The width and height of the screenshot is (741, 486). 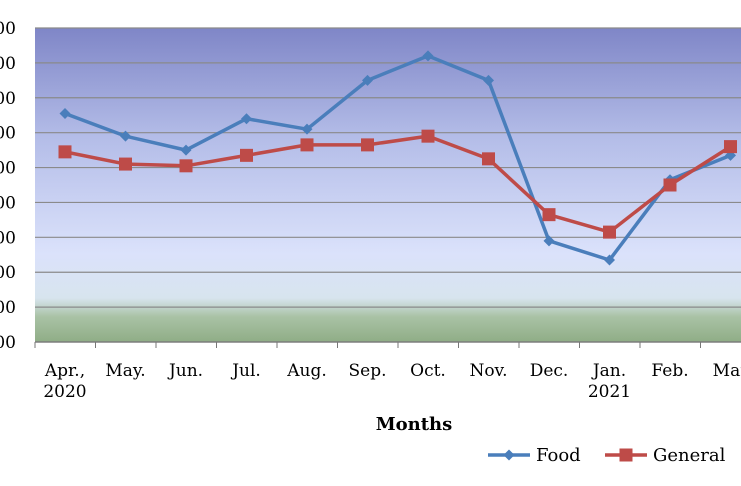 I want to click on x-tick-label: Aug., so click(x=306, y=371).